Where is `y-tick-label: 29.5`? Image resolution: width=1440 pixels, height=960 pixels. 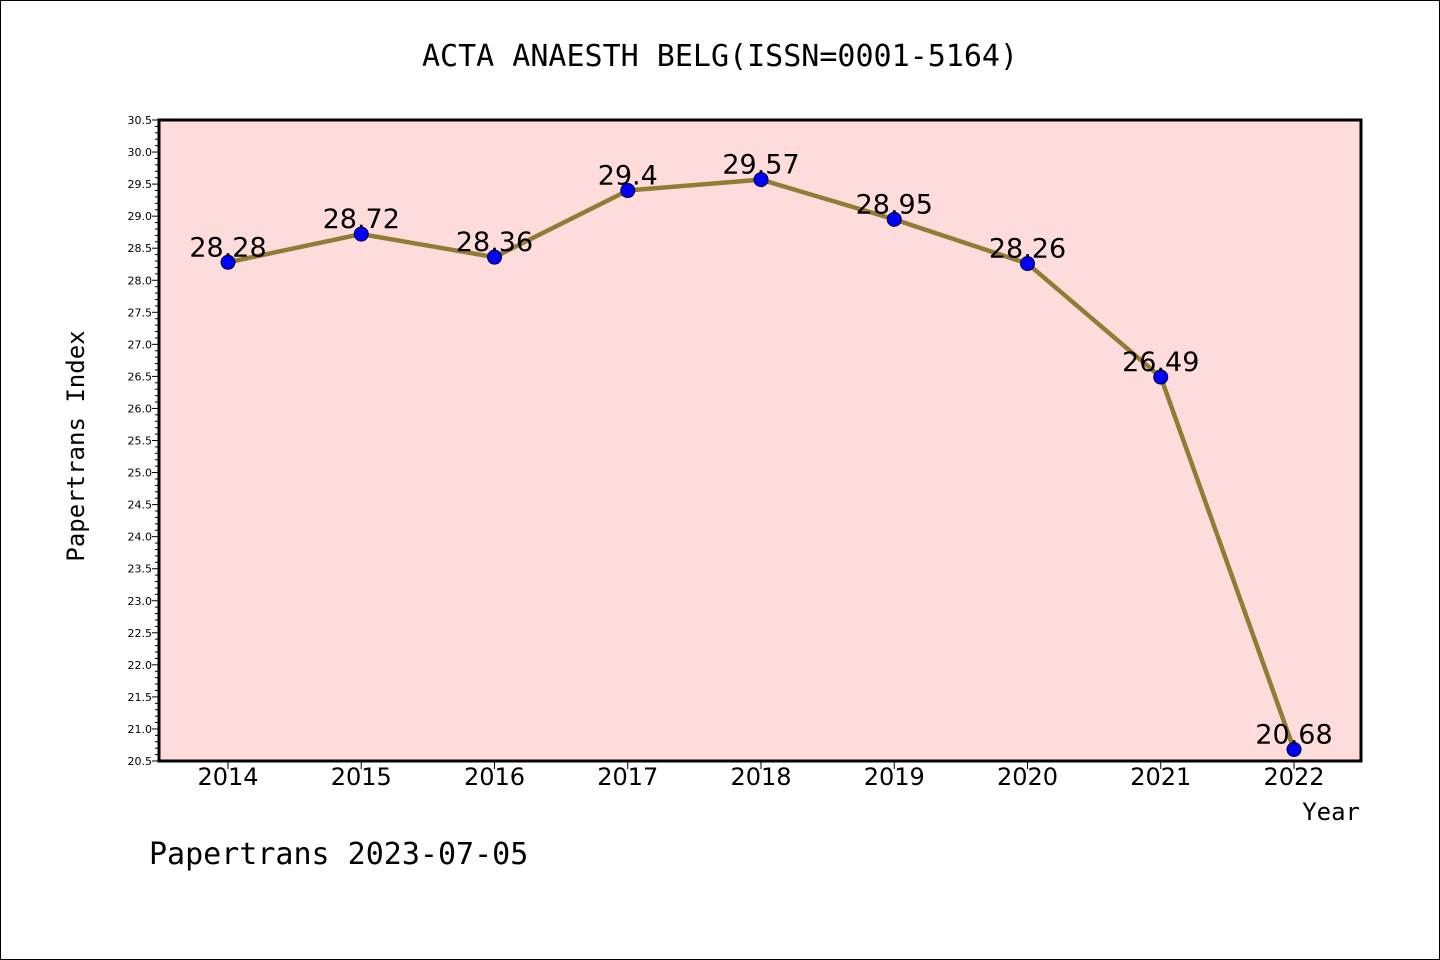
y-tick-label: 29.5 is located at coordinates (140, 184).